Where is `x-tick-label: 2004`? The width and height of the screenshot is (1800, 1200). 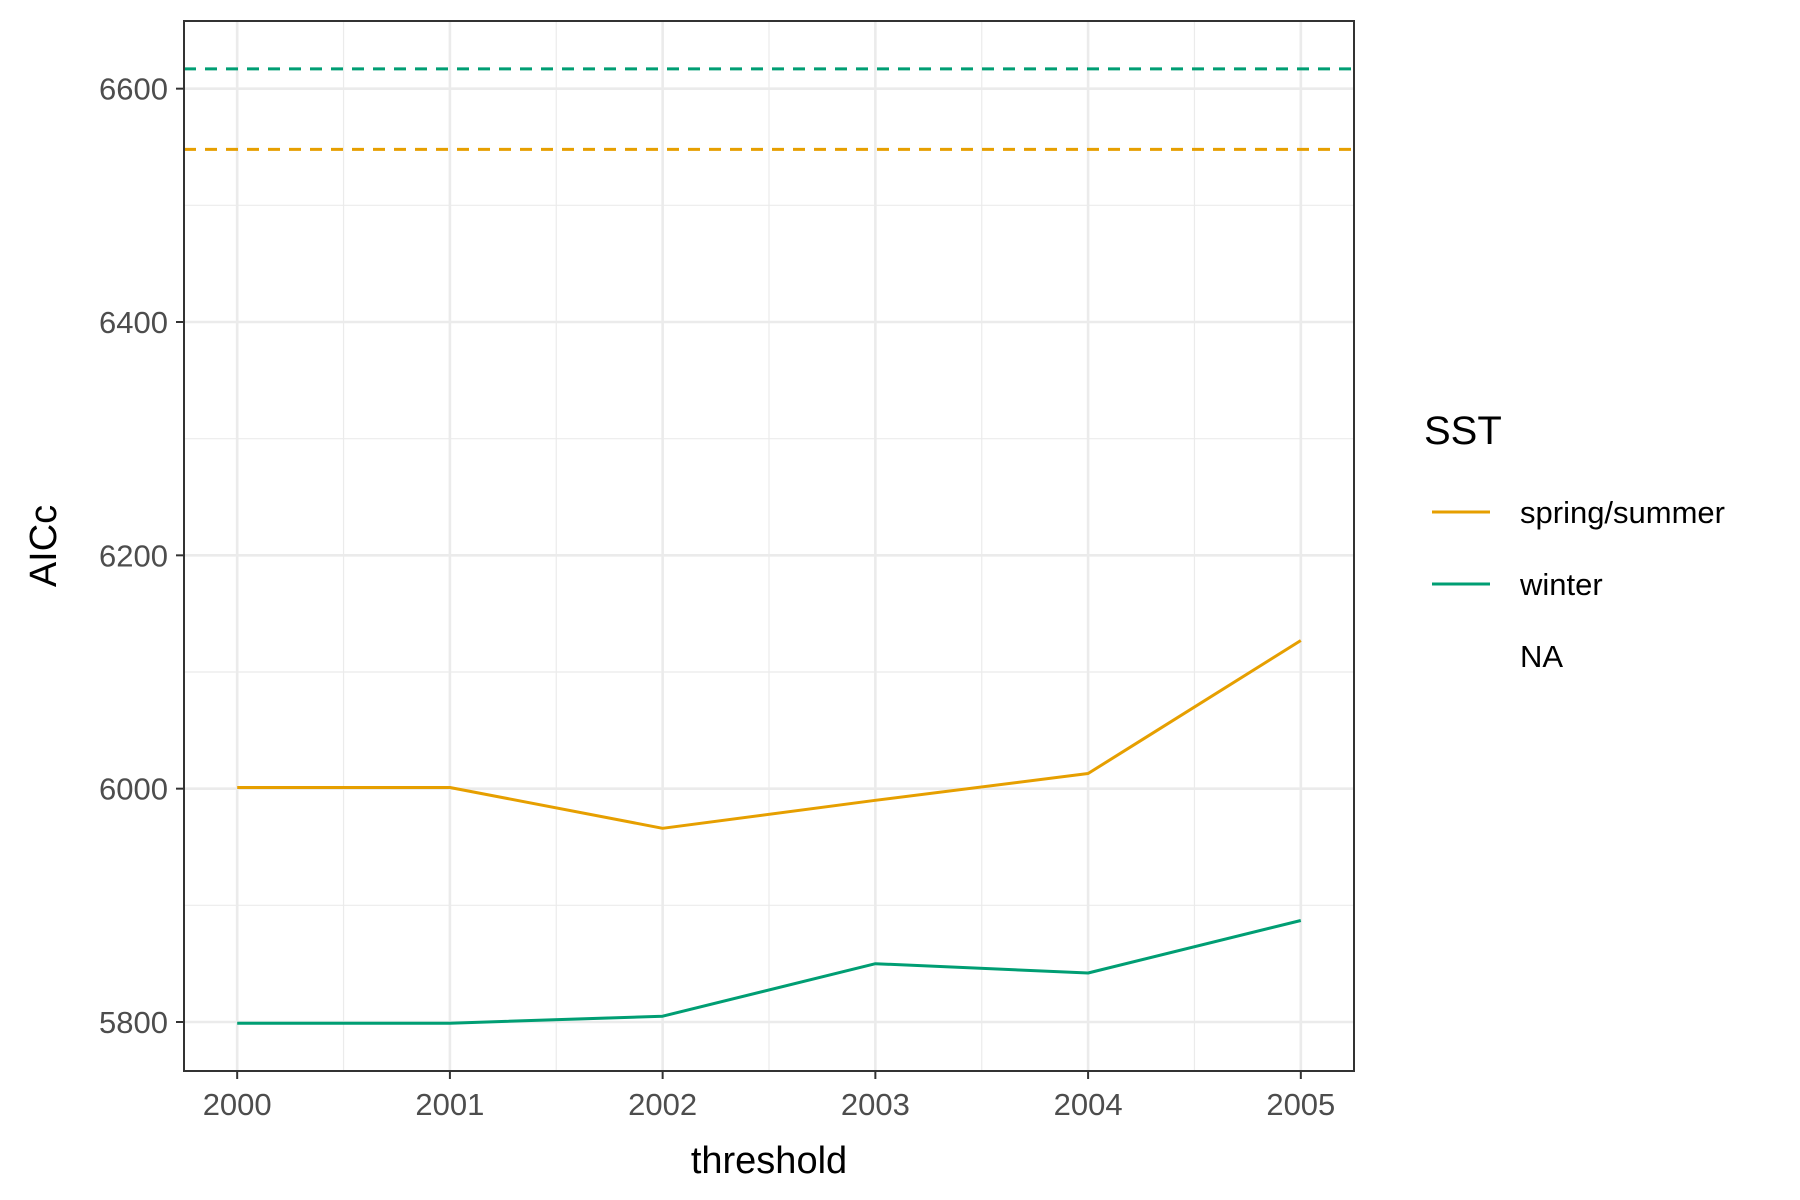 x-tick-label: 2004 is located at coordinates (1088, 1104).